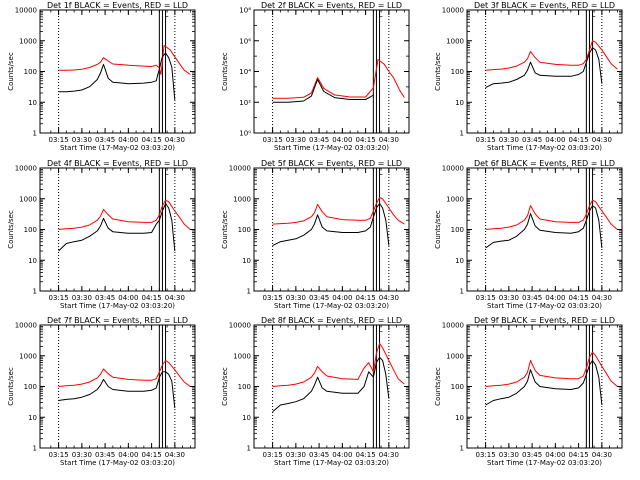 The width and height of the screenshot is (640, 480). Describe the element at coordinates (117, 5) in the screenshot. I see `panel-title: Det 1f BLACK = Events, RED = LLD` at that location.